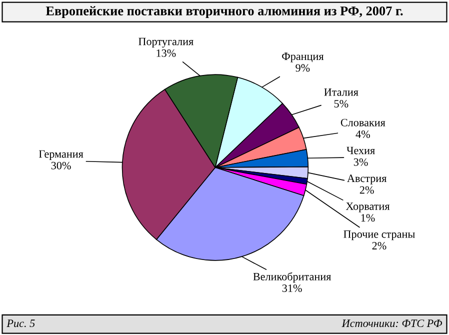 This screenshot has height=335, width=449. Describe the element at coordinates (341, 92) in the screenshot. I see `slice-label: Италия` at that location.